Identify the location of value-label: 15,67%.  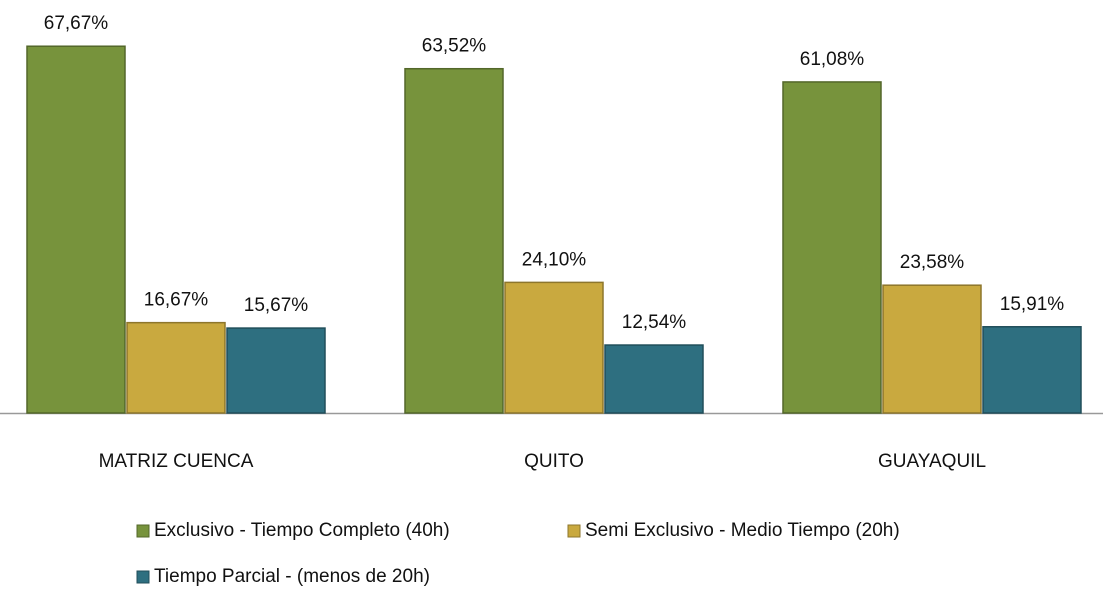
(276, 305).